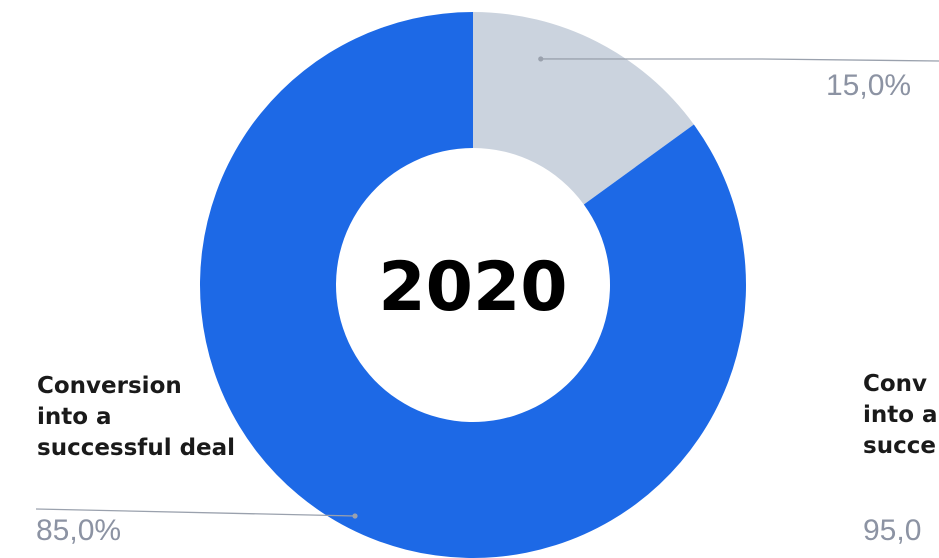  Describe the element at coordinates (472, 287) in the screenshot. I see `center-year-label: 2020` at that location.